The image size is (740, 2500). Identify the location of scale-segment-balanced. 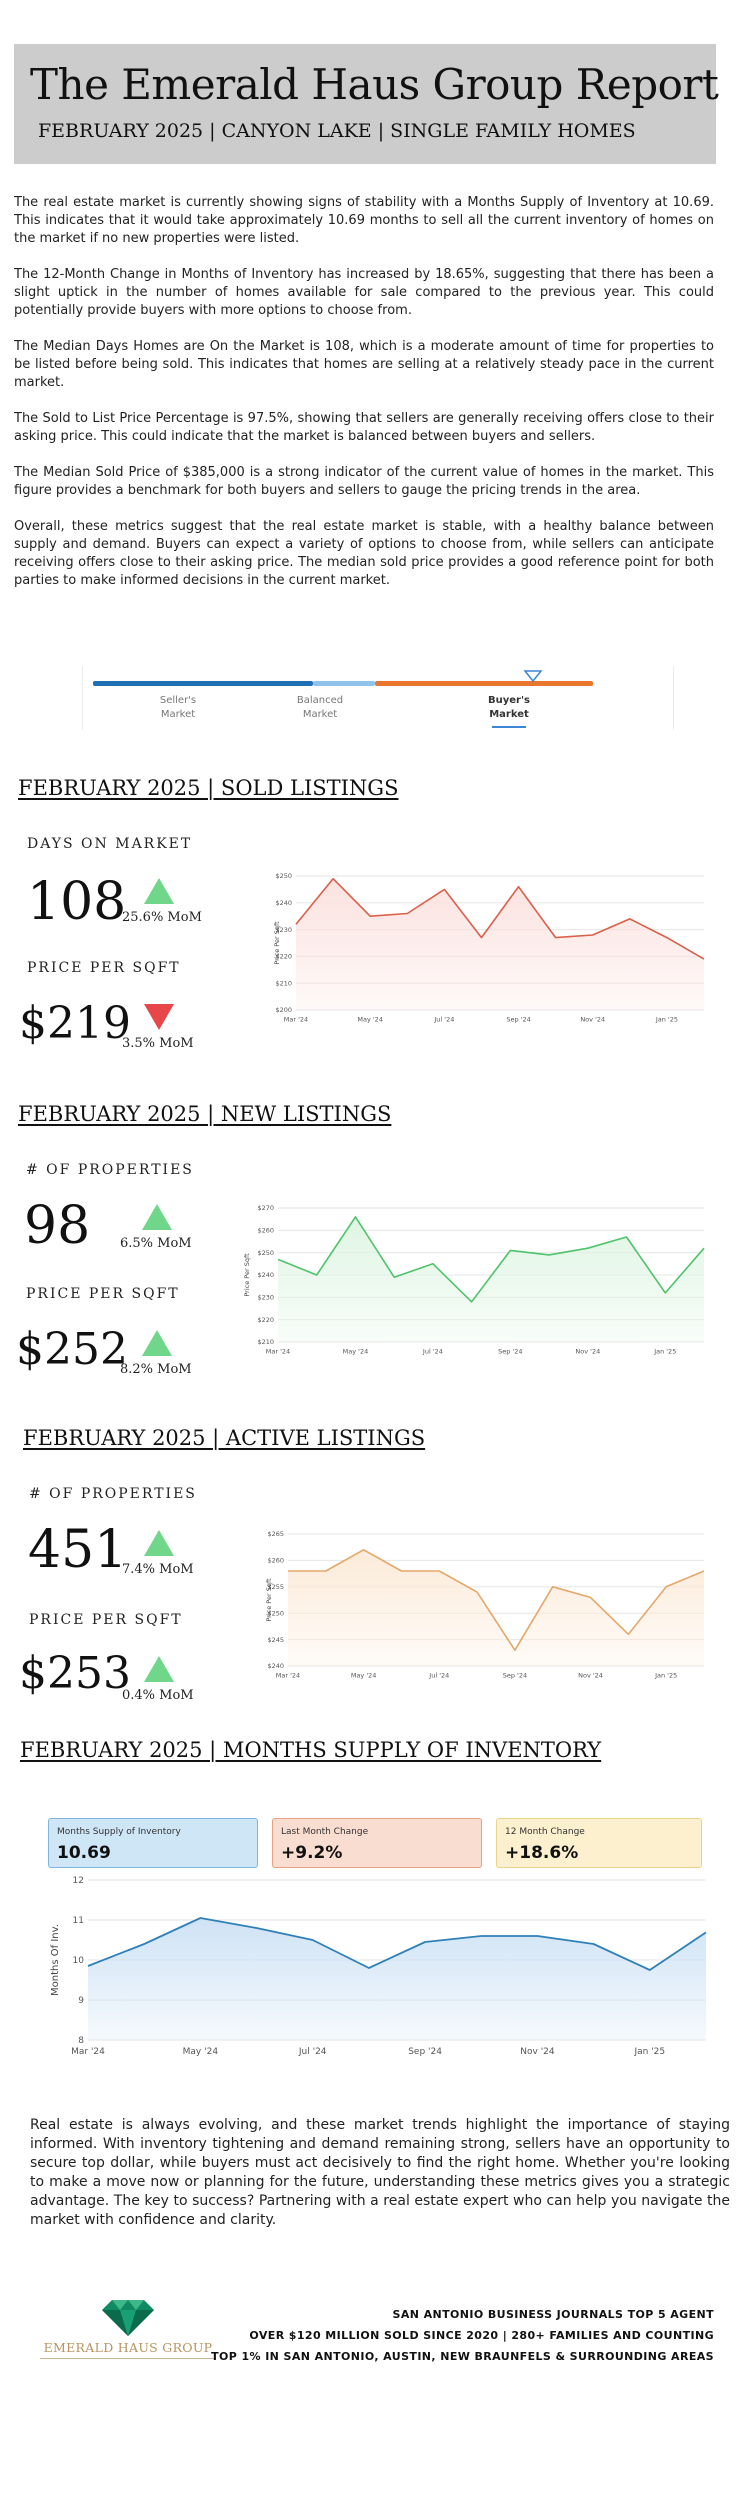
(344, 683).